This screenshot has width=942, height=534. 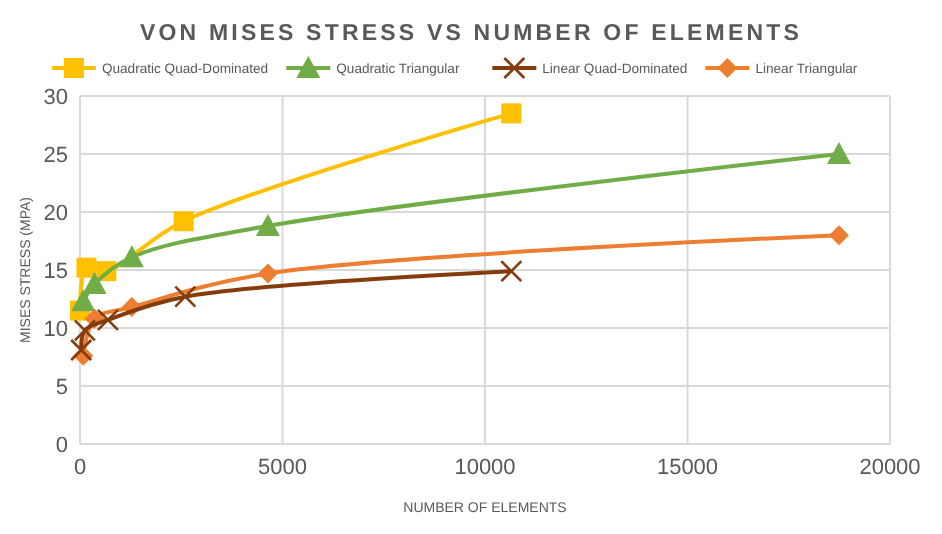 I want to click on y-tick-label: 25, so click(x=55, y=156).